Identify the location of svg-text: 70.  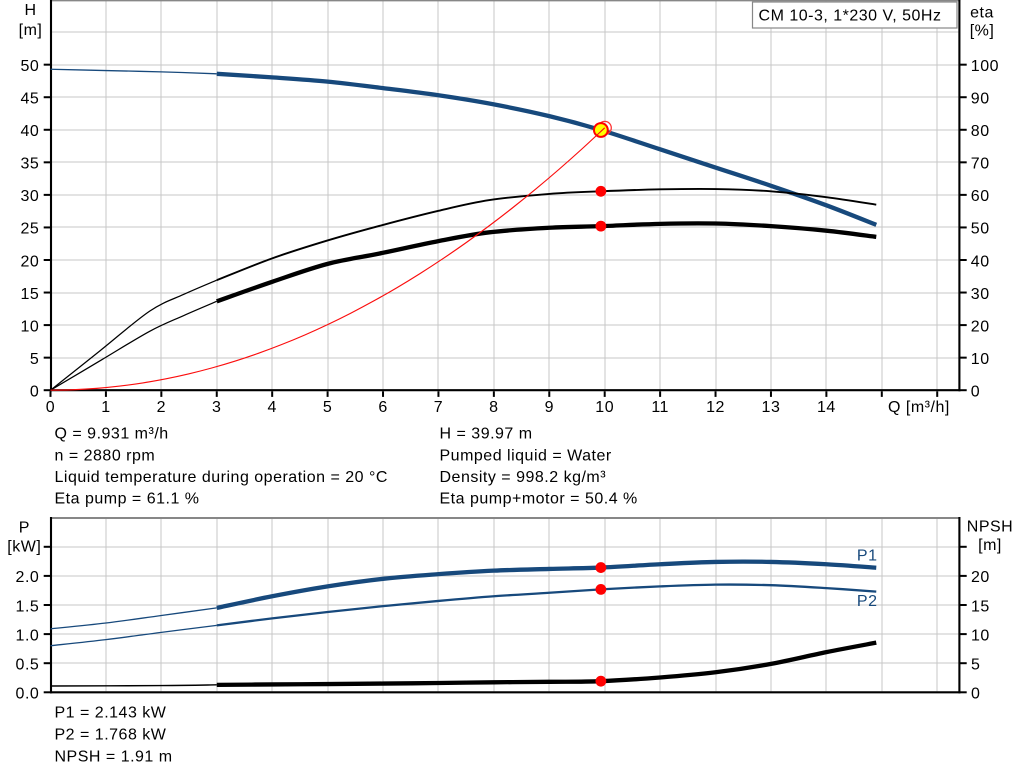
(980, 164).